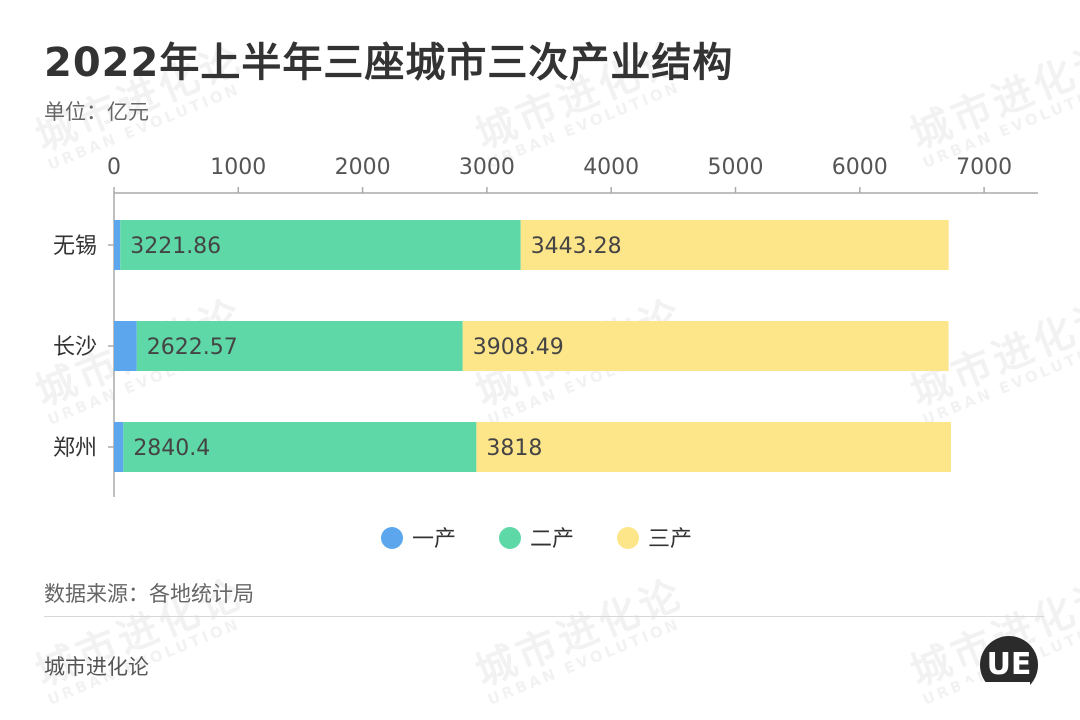 The image size is (1080, 720). What do you see at coordinates (736, 167) in the screenshot?
I see `x-tick-label: 5000` at bounding box center [736, 167].